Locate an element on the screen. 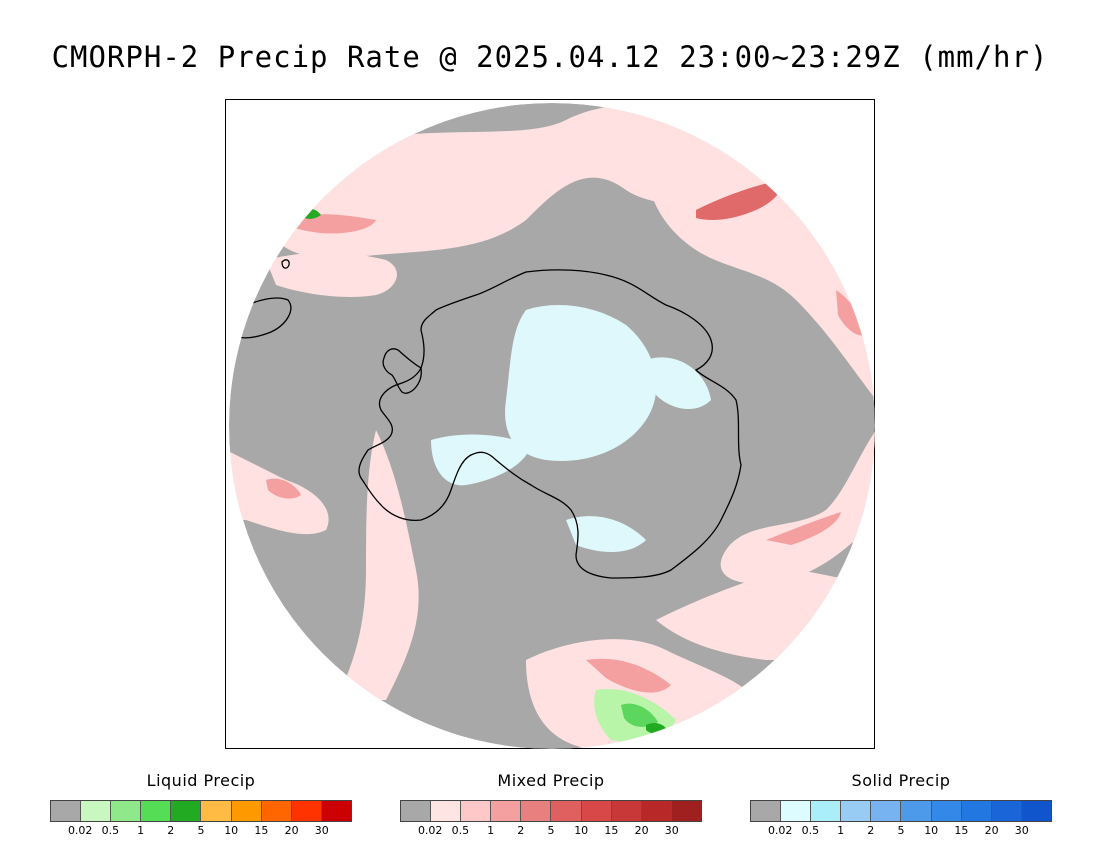  liquid-precip-cell-south is located at coordinates (639, 715).